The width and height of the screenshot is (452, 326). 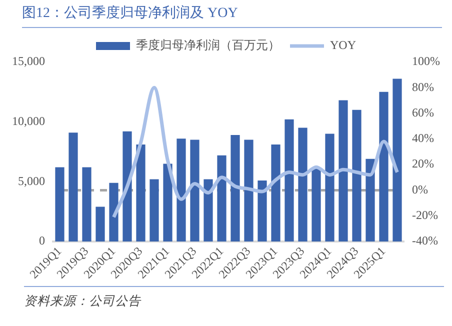 I want to click on y2-tick-label: 80%, so click(x=423, y=87).